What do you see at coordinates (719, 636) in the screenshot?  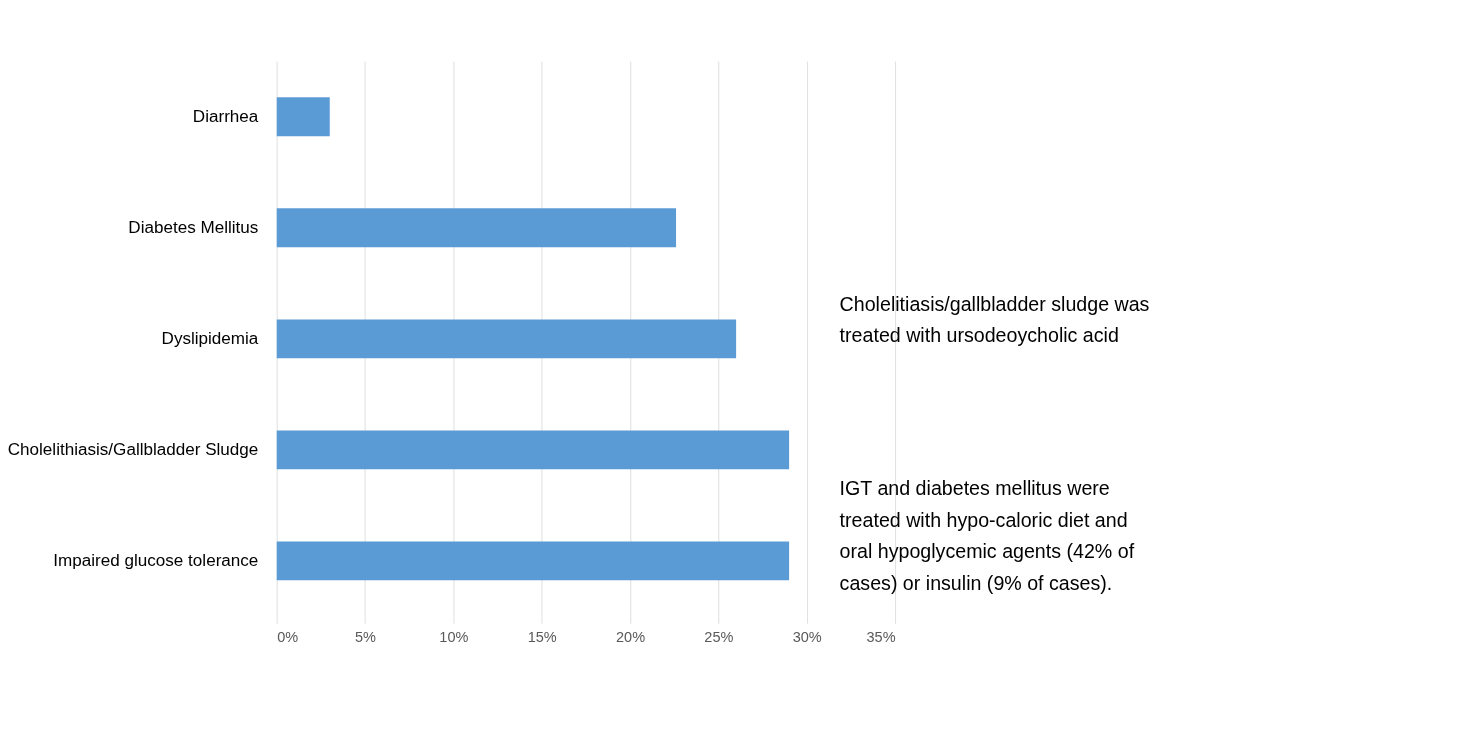 I see `x-tick-label: 25%` at bounding box center [719, 636].